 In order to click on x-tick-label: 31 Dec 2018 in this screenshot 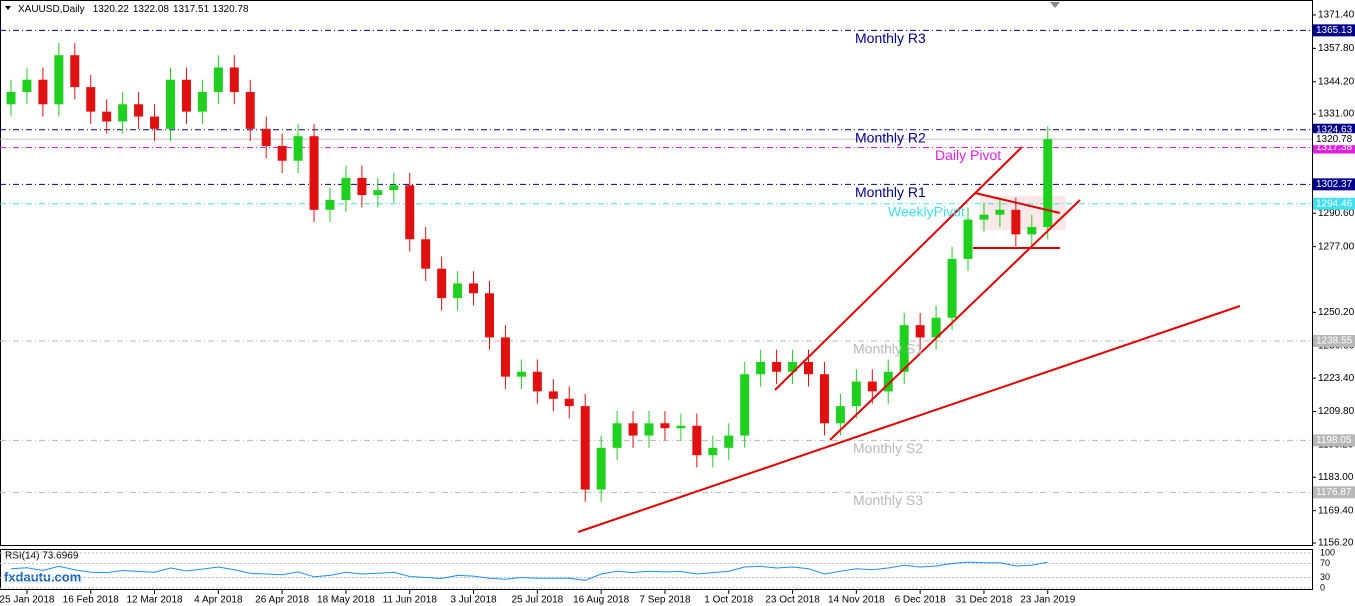, I will do `click(984, 600)`.